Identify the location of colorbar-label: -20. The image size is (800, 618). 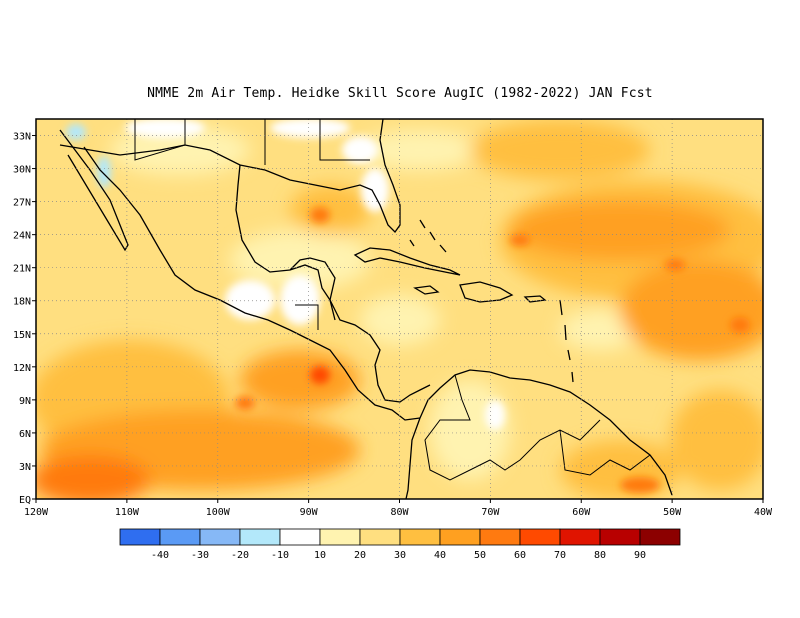
(240, 555).